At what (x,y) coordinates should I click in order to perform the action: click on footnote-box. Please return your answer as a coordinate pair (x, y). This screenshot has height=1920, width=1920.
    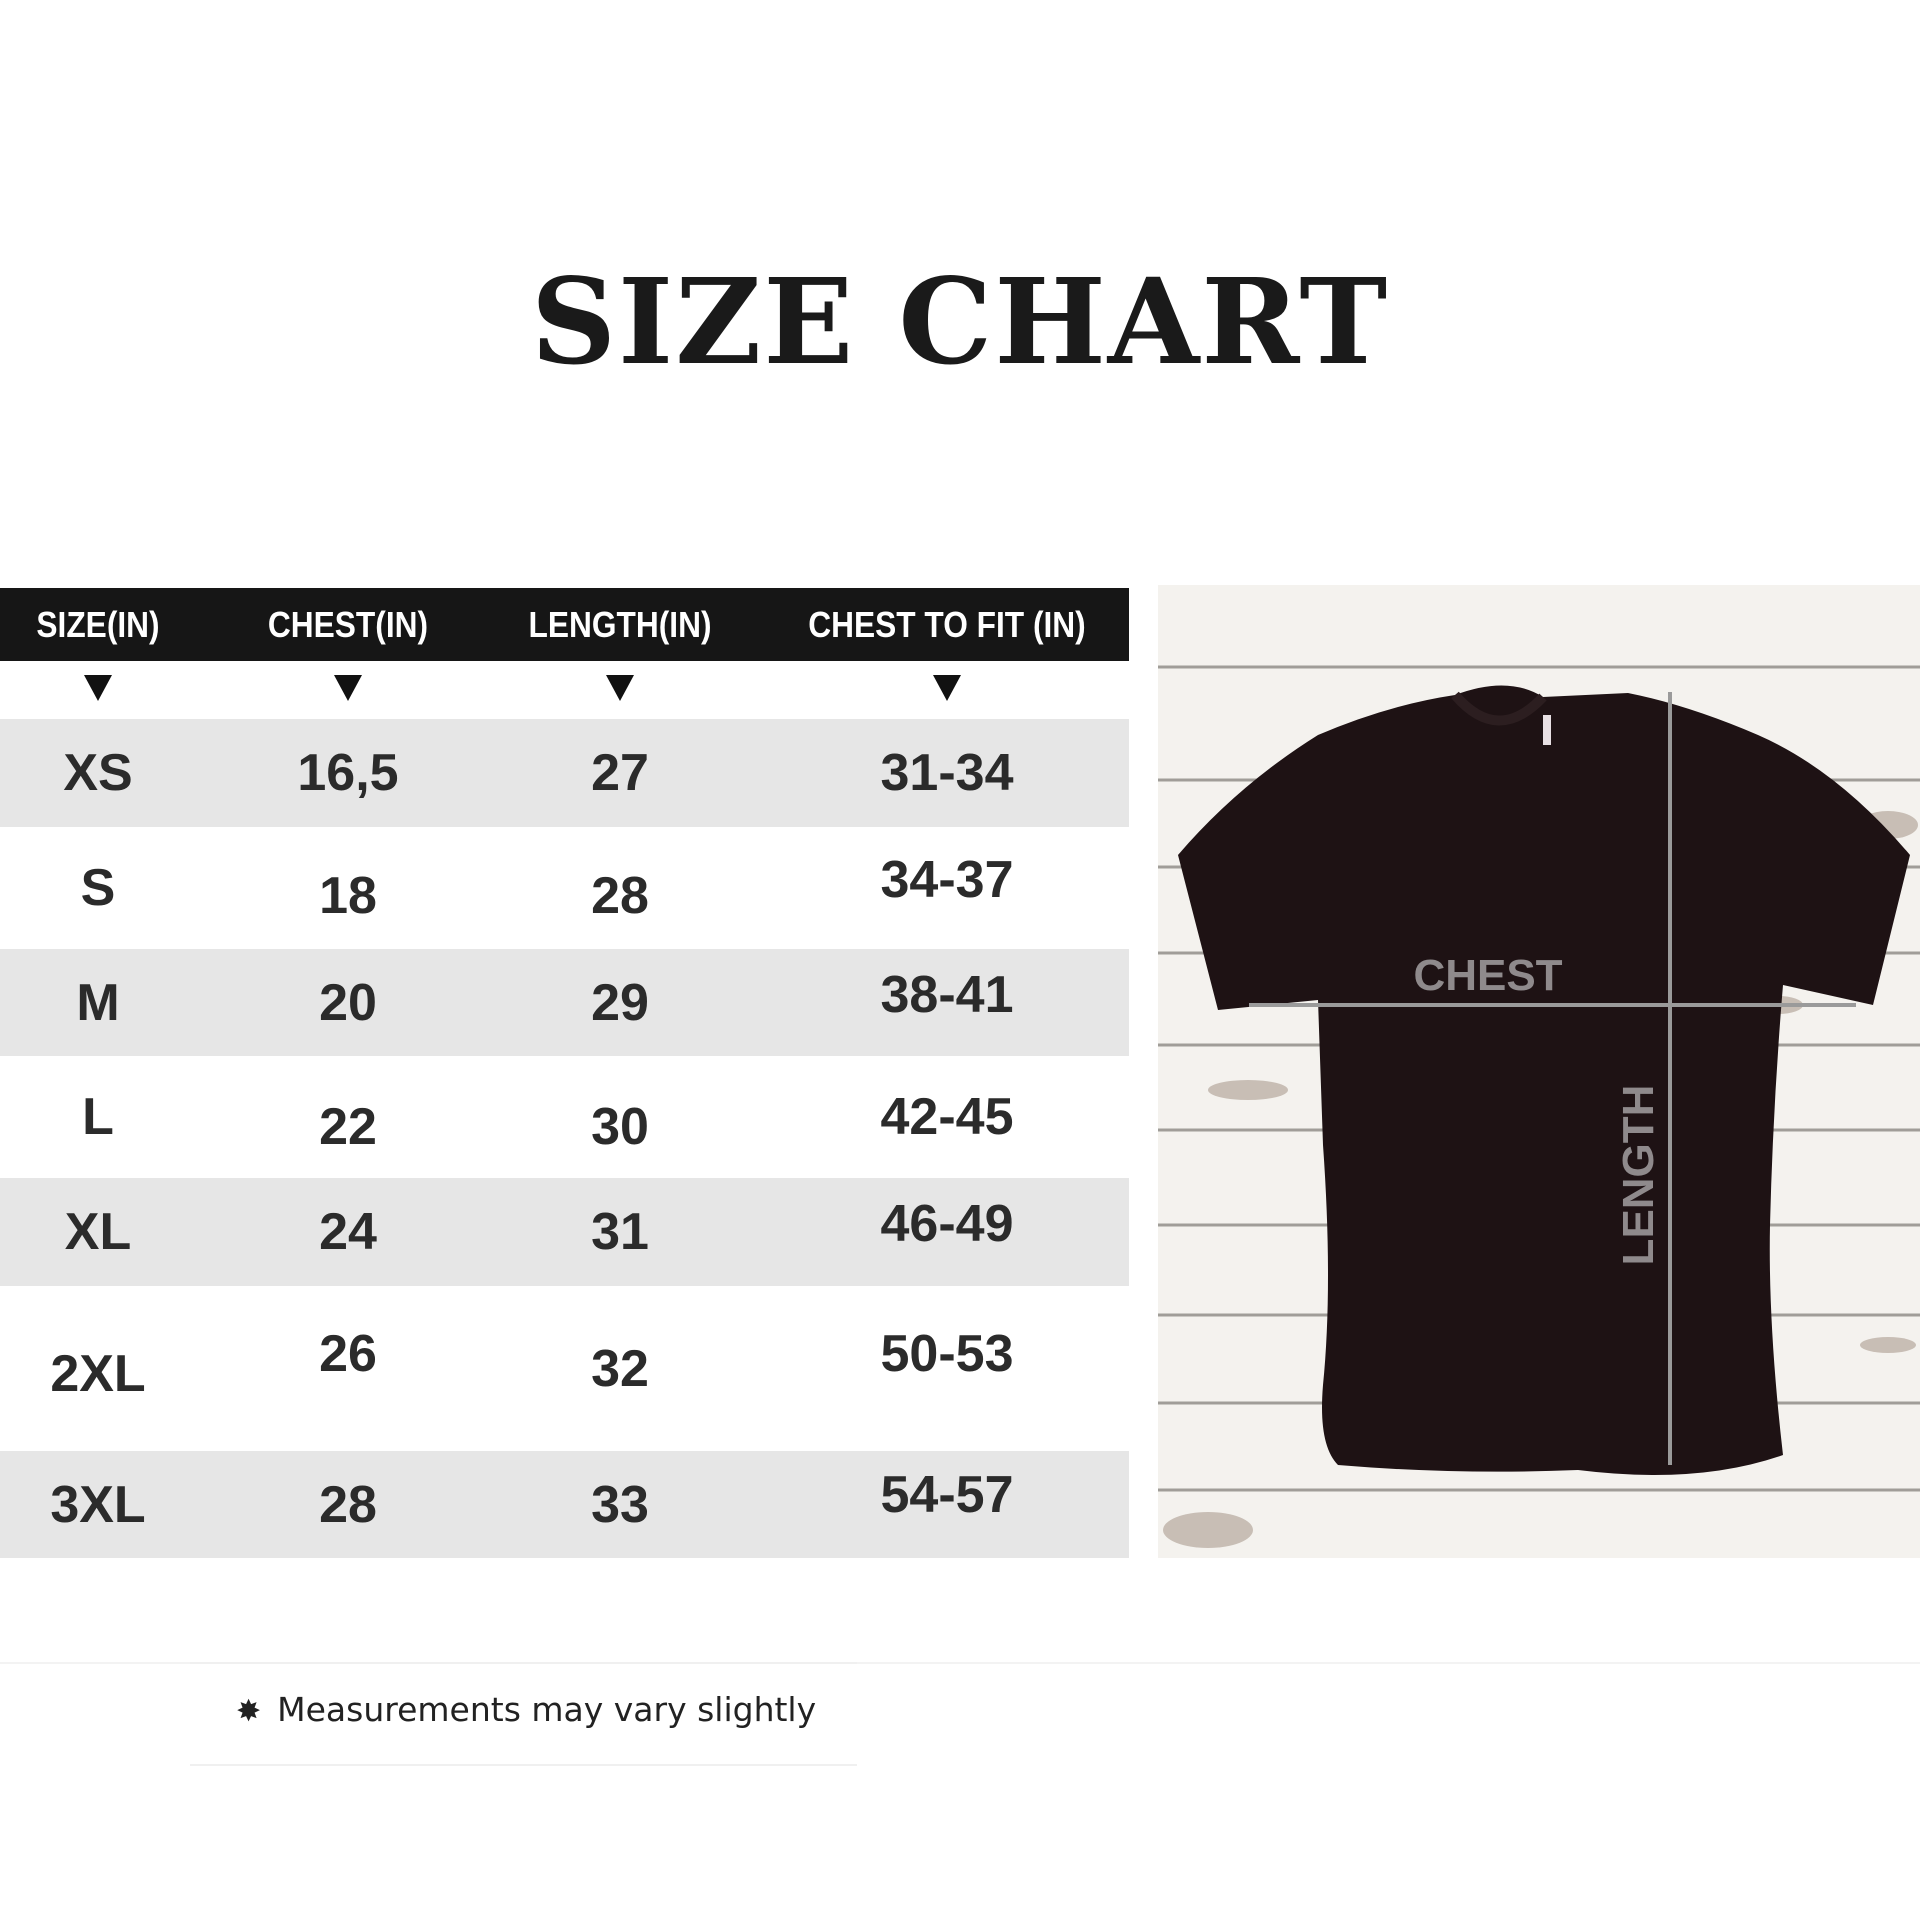
    Looking at the image, I should click on (523, 1714).